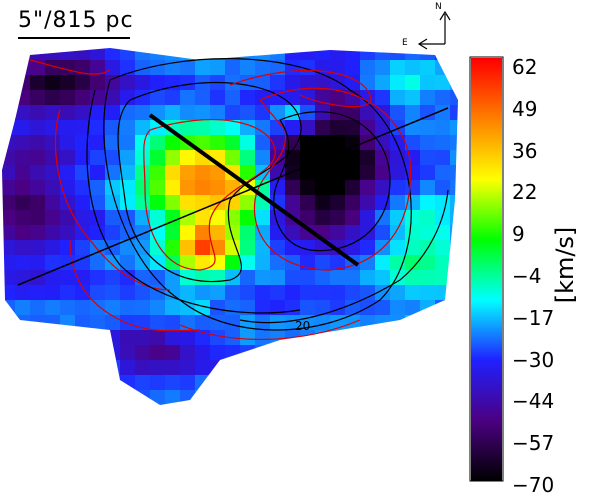 Image resolution: width=600 pixels, height=497 pixels. Describe the element at coordinates (405, 43) in the screenshot. I see `compass-east-label: E` at that location.